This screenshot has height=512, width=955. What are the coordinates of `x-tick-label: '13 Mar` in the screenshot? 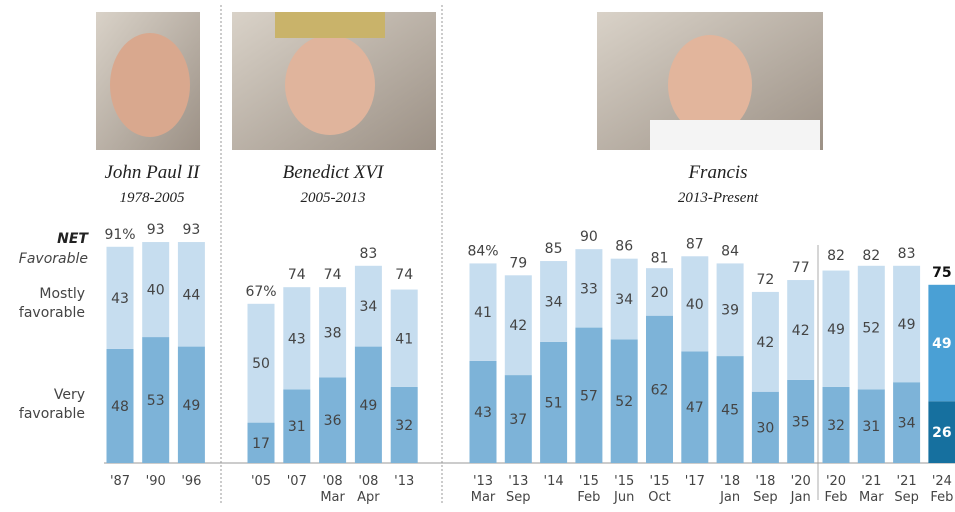 It's located at (483, 489).